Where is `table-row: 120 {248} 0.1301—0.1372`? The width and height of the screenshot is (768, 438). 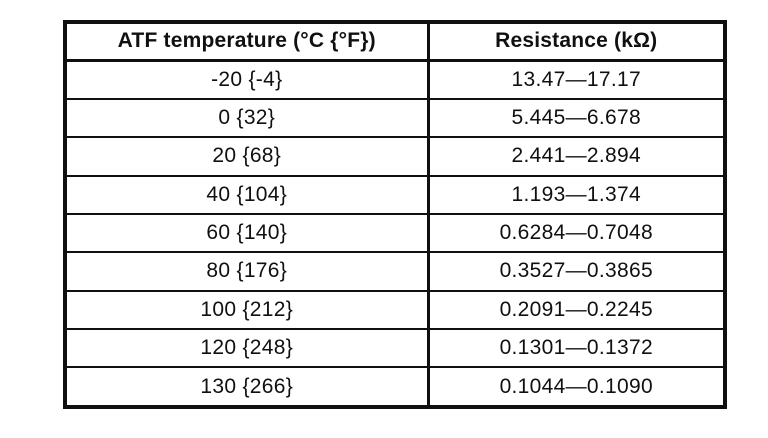
table-row: 120 {248} 0.1301—0.1372 is located at coordinates (395, 348).